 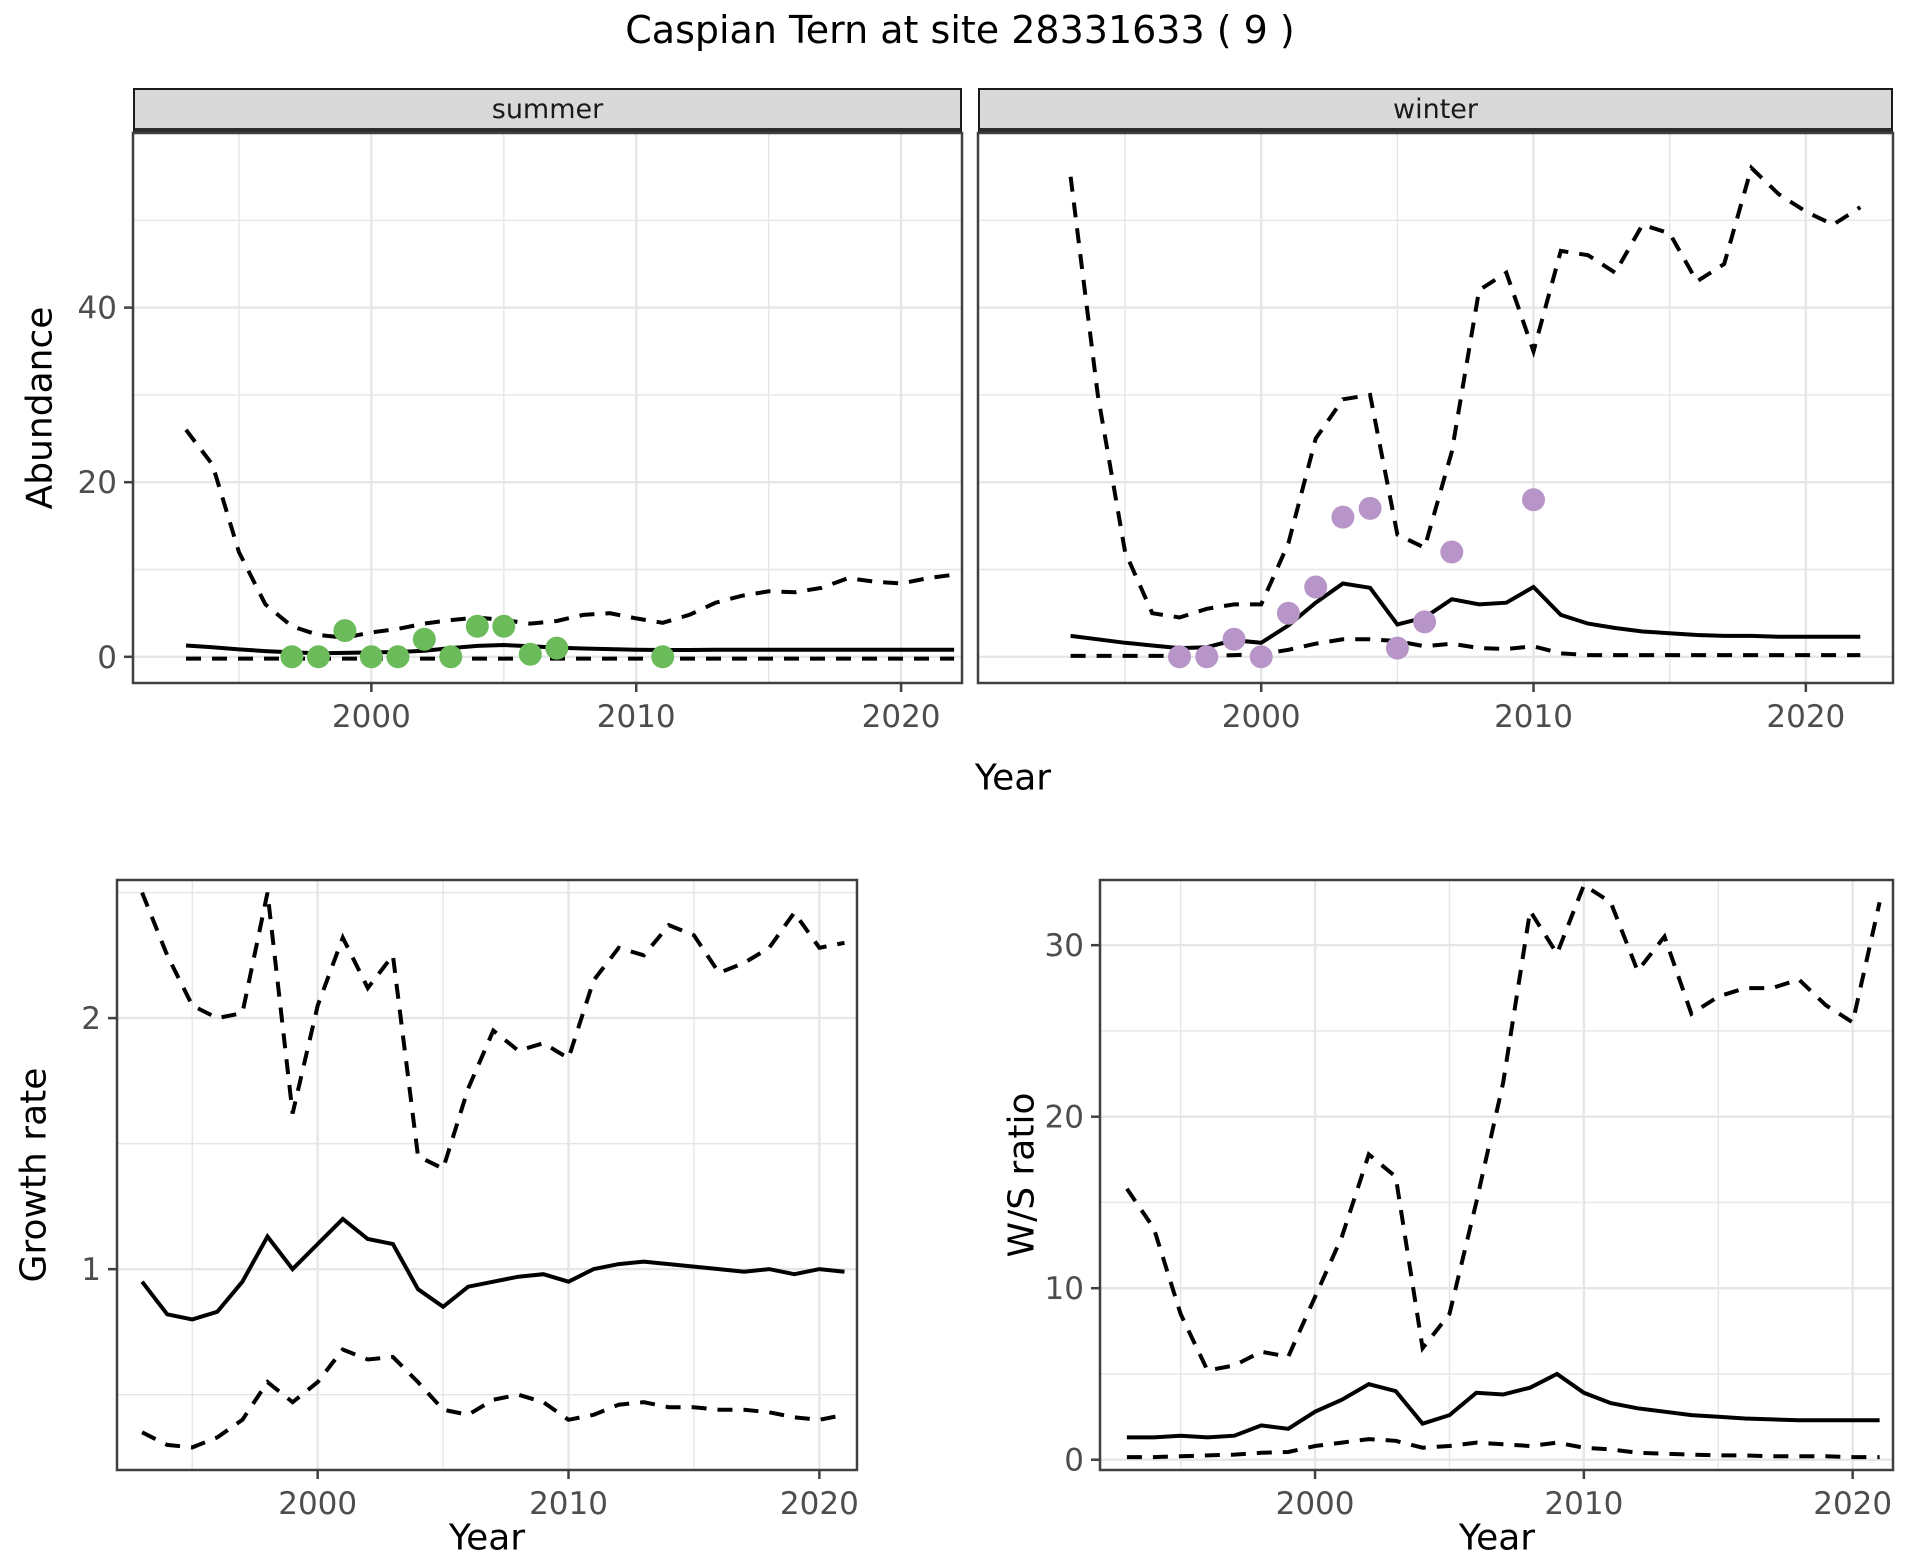 What do you see at coordinates (569, 534) in the screenshot?
I see `upper_ci-line-abundance-summer` at bounding box center [569, 534].